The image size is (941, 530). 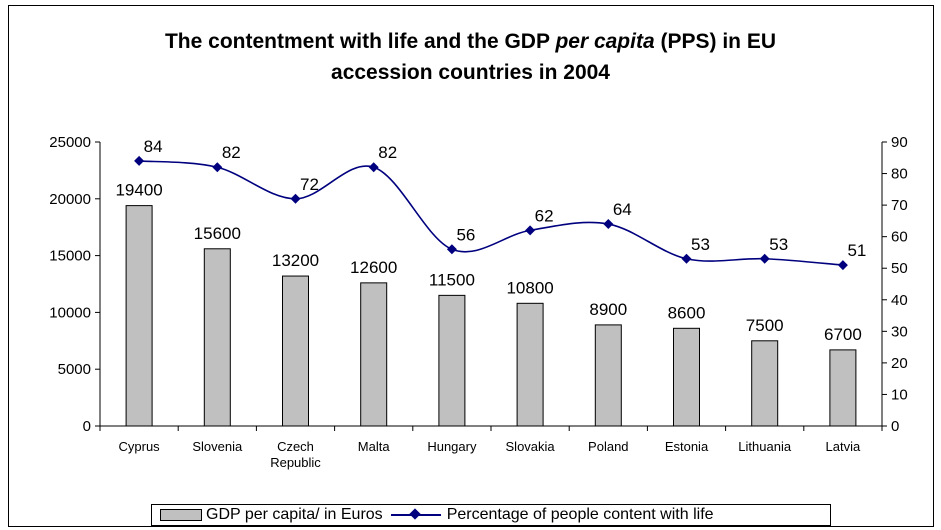 What do you see at coordinates (181, 515) in the screenshot?
I see `legend-swatch-bar` at bounding box center [181, 515].